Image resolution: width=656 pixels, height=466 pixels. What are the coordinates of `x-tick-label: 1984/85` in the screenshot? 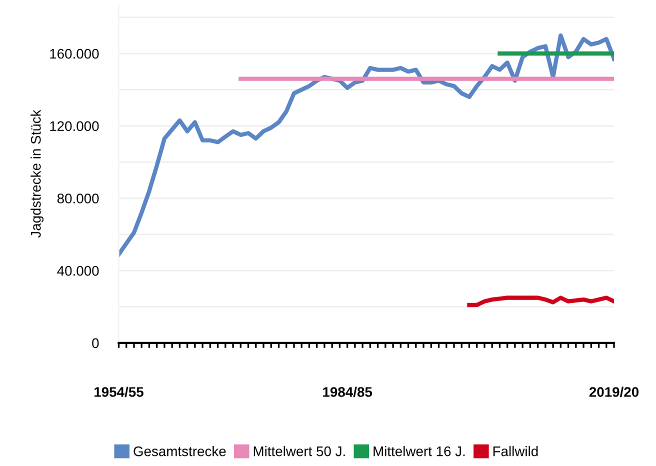 It's located at (347, 392).